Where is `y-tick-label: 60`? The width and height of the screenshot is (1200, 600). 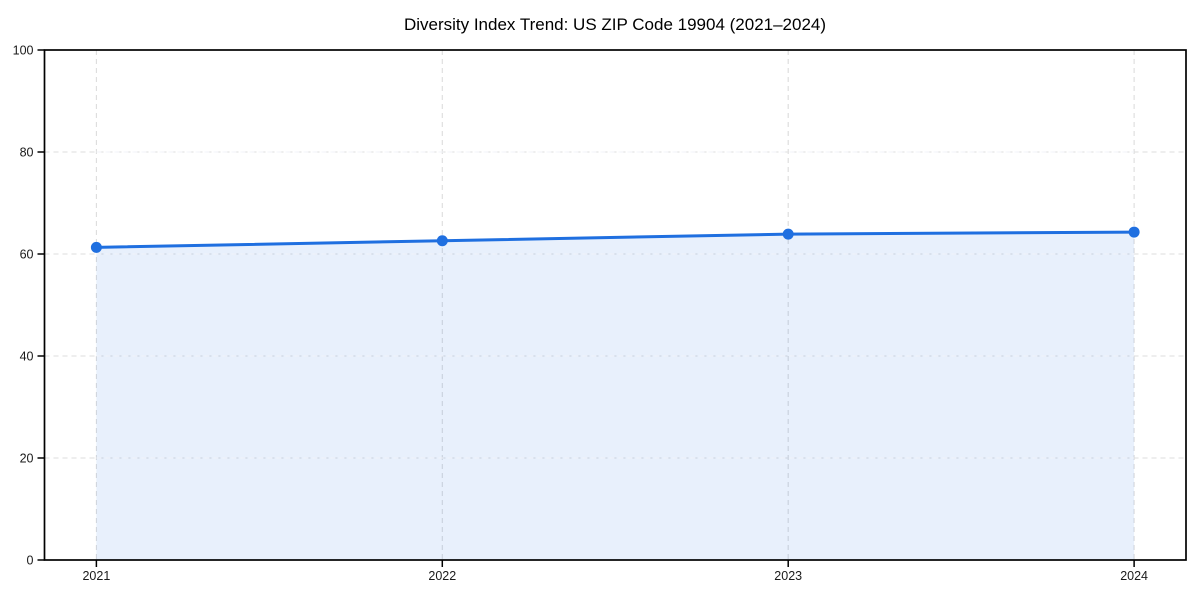 y-tick-label: 60 is located at coordinates (27, 254).